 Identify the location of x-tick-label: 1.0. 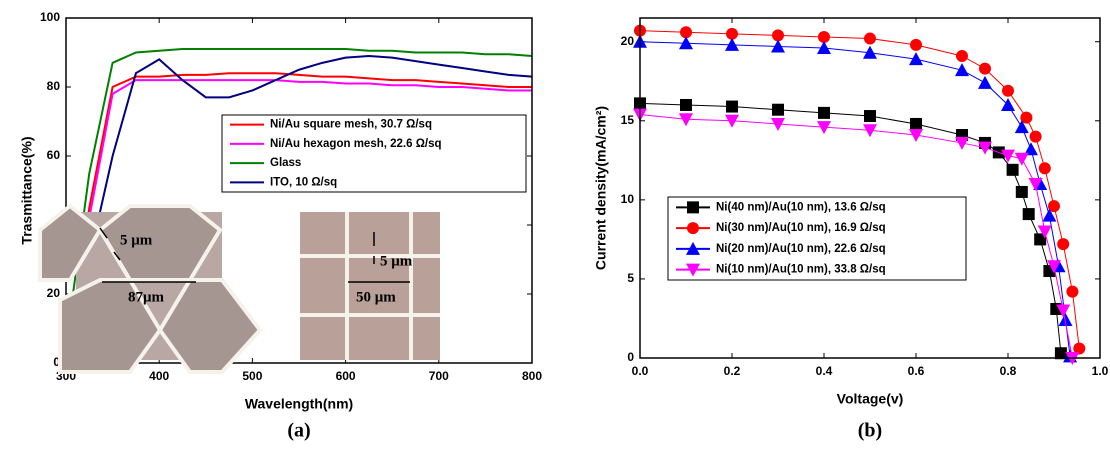
(1100, 371).